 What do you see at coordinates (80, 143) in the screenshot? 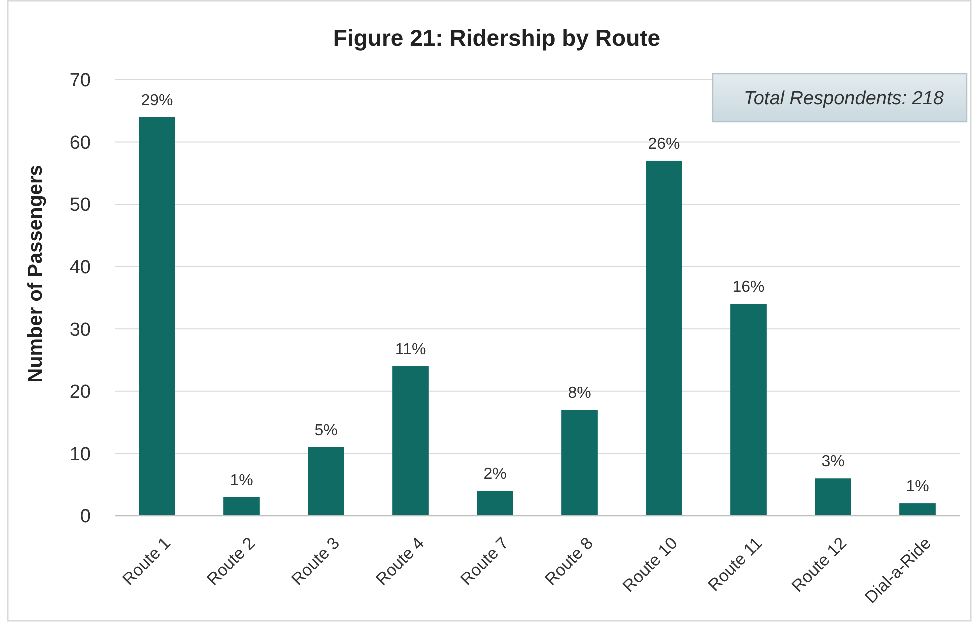
I see `y-tick-label: 60` at bounding box center [80, 143].